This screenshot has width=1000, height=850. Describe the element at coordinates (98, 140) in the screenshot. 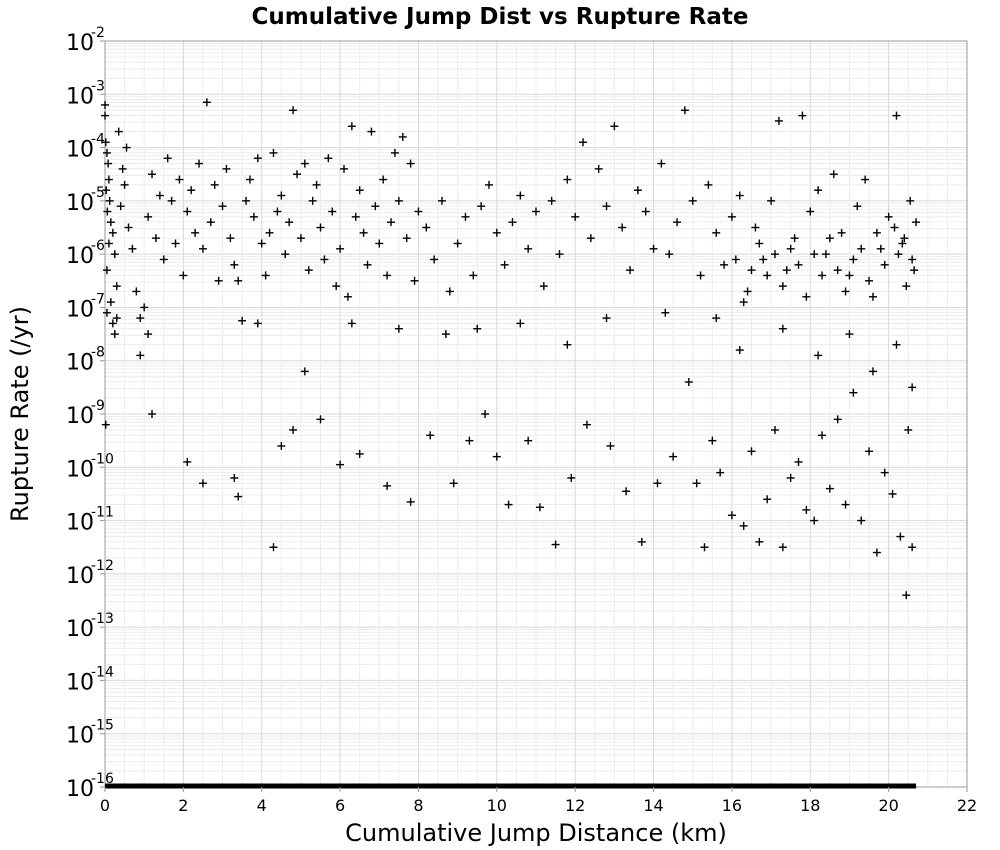

I see `y-tick-exponent: -4` at that location.